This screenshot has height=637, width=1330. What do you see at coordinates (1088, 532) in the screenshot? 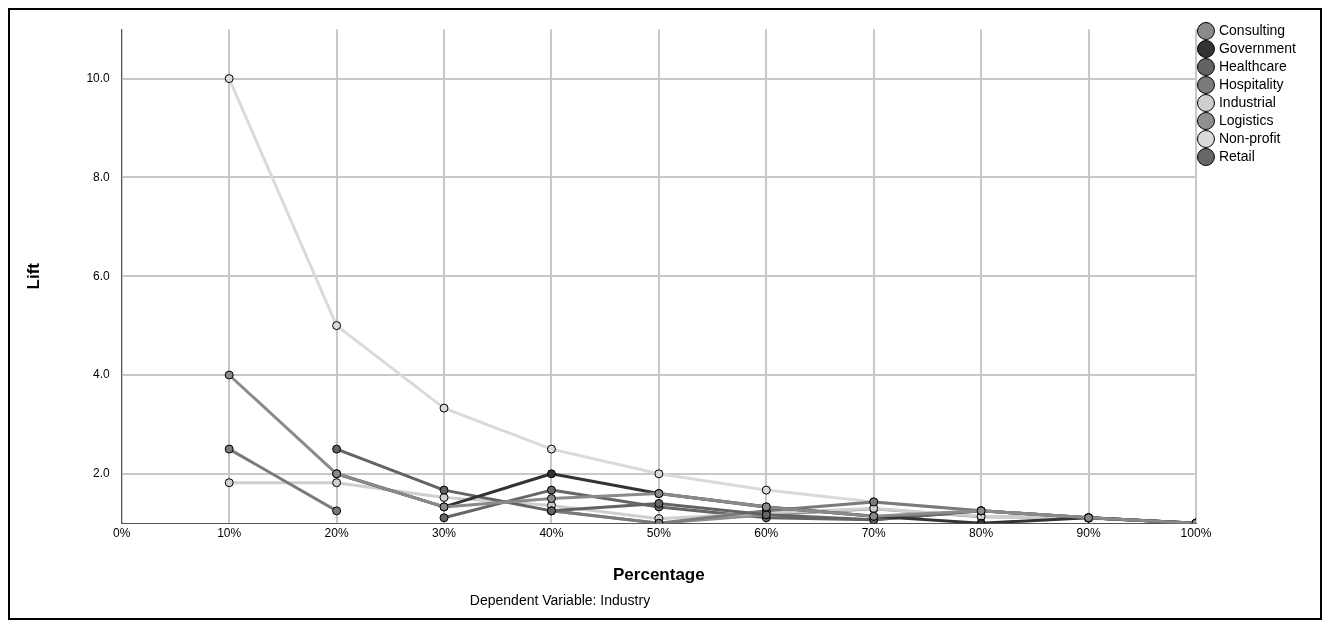
I see `x-tick-label: 90%` at bounding box center [1088, 532].